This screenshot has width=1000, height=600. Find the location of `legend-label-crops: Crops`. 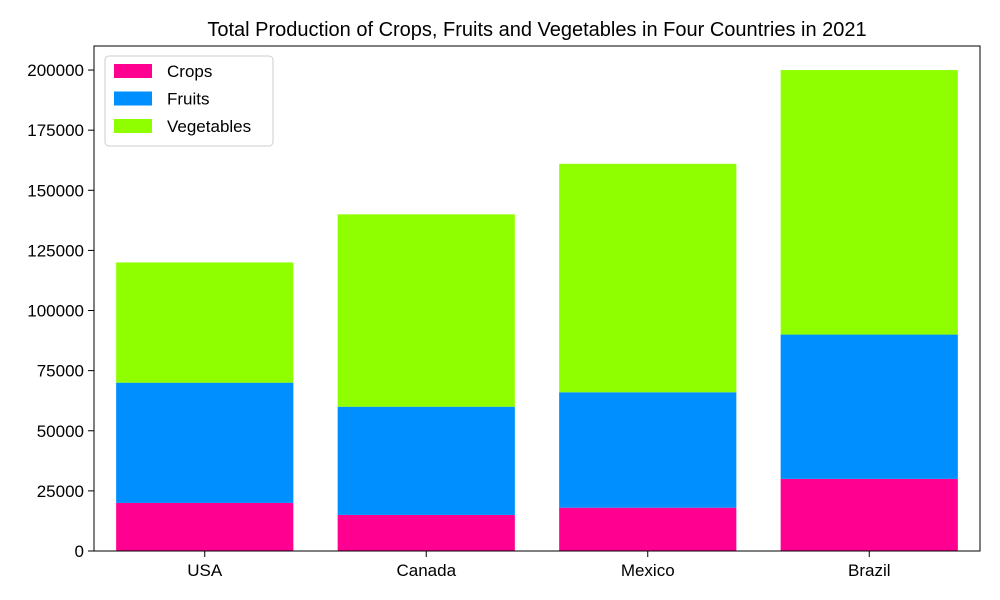

legend-label-crops: Crops is located at coordinates (189, 71).